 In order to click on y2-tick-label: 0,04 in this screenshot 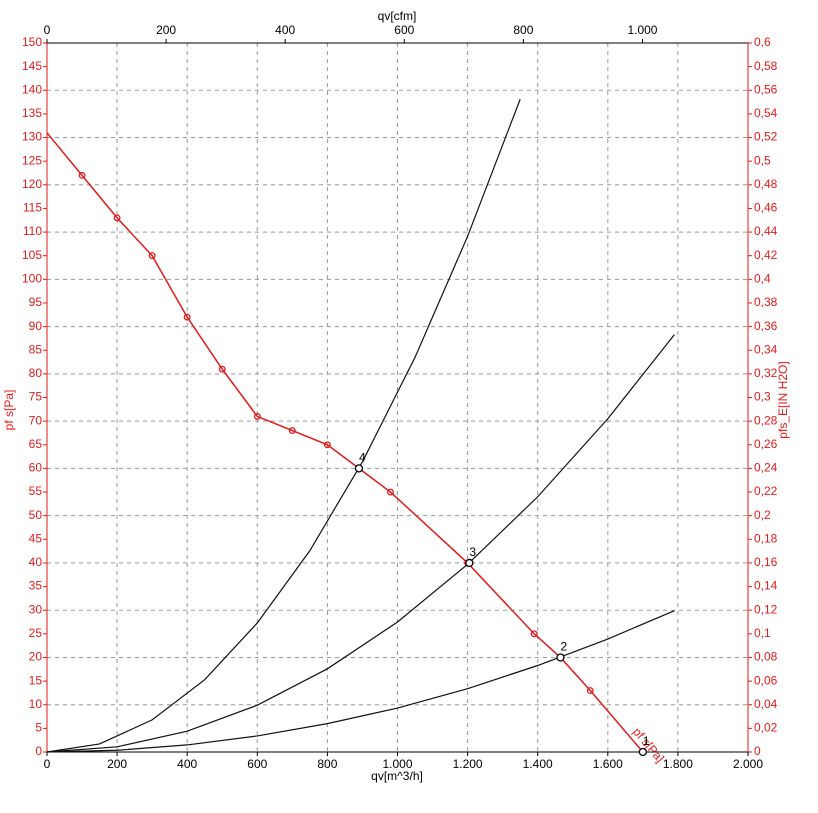, I will do `click(766, 704)`.